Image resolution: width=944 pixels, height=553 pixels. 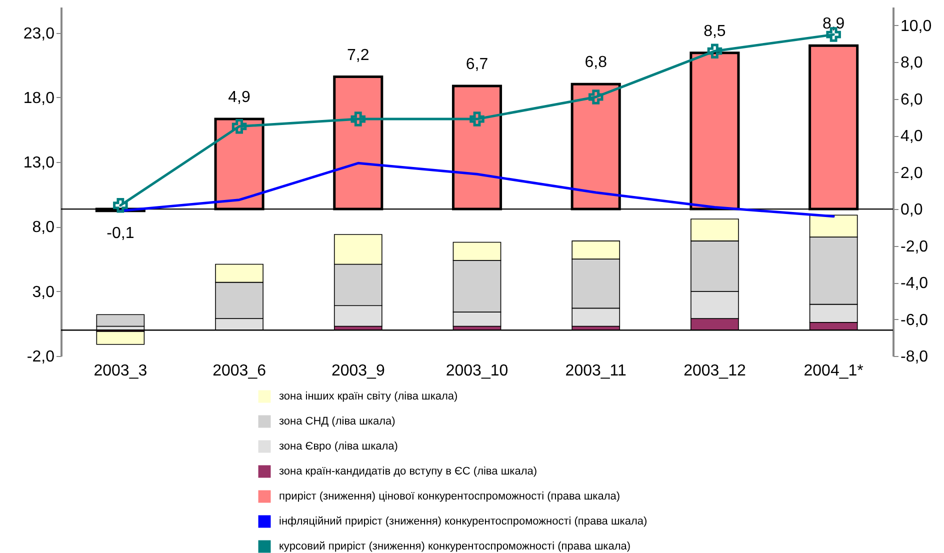 What do you see at coordinates (358, 371) in the screenshot?
I see `x-tick-label: 2003_9` at bounding box center [358, 371].